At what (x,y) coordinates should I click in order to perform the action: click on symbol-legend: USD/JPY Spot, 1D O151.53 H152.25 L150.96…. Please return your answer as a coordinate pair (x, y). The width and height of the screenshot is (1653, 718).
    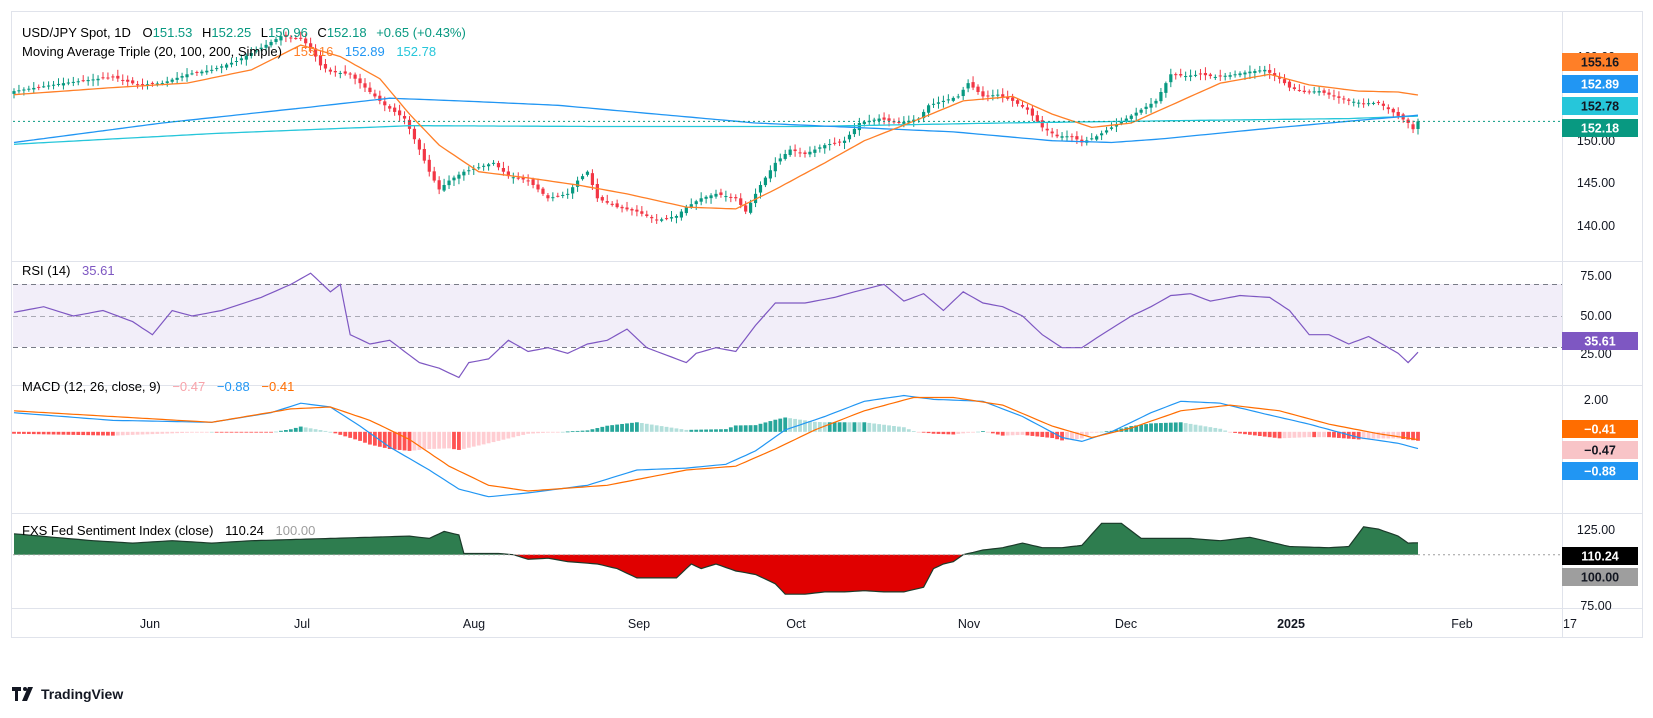
    Looking at the image, I should click on (244, 32).